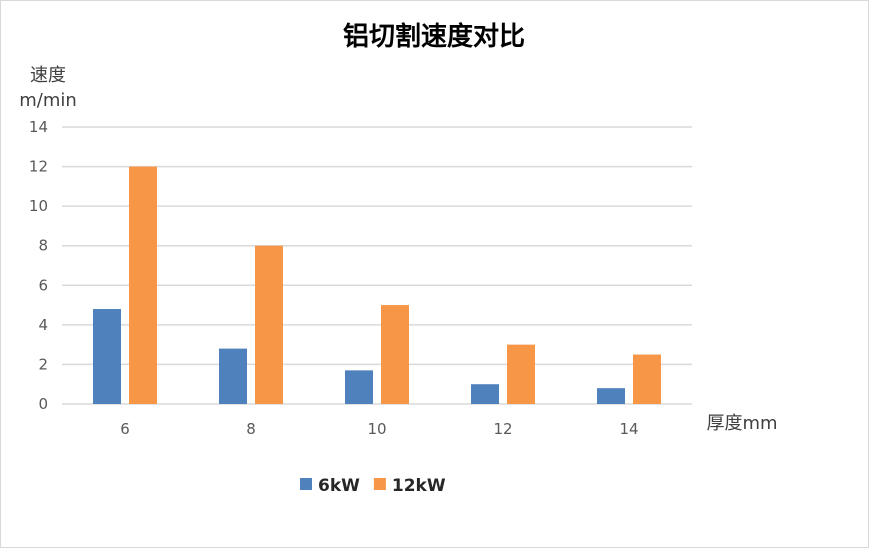 The height and width of the screenshot is (548, 869). I want to click on chart-title: 铝切割速度对比, so click(434, 36).